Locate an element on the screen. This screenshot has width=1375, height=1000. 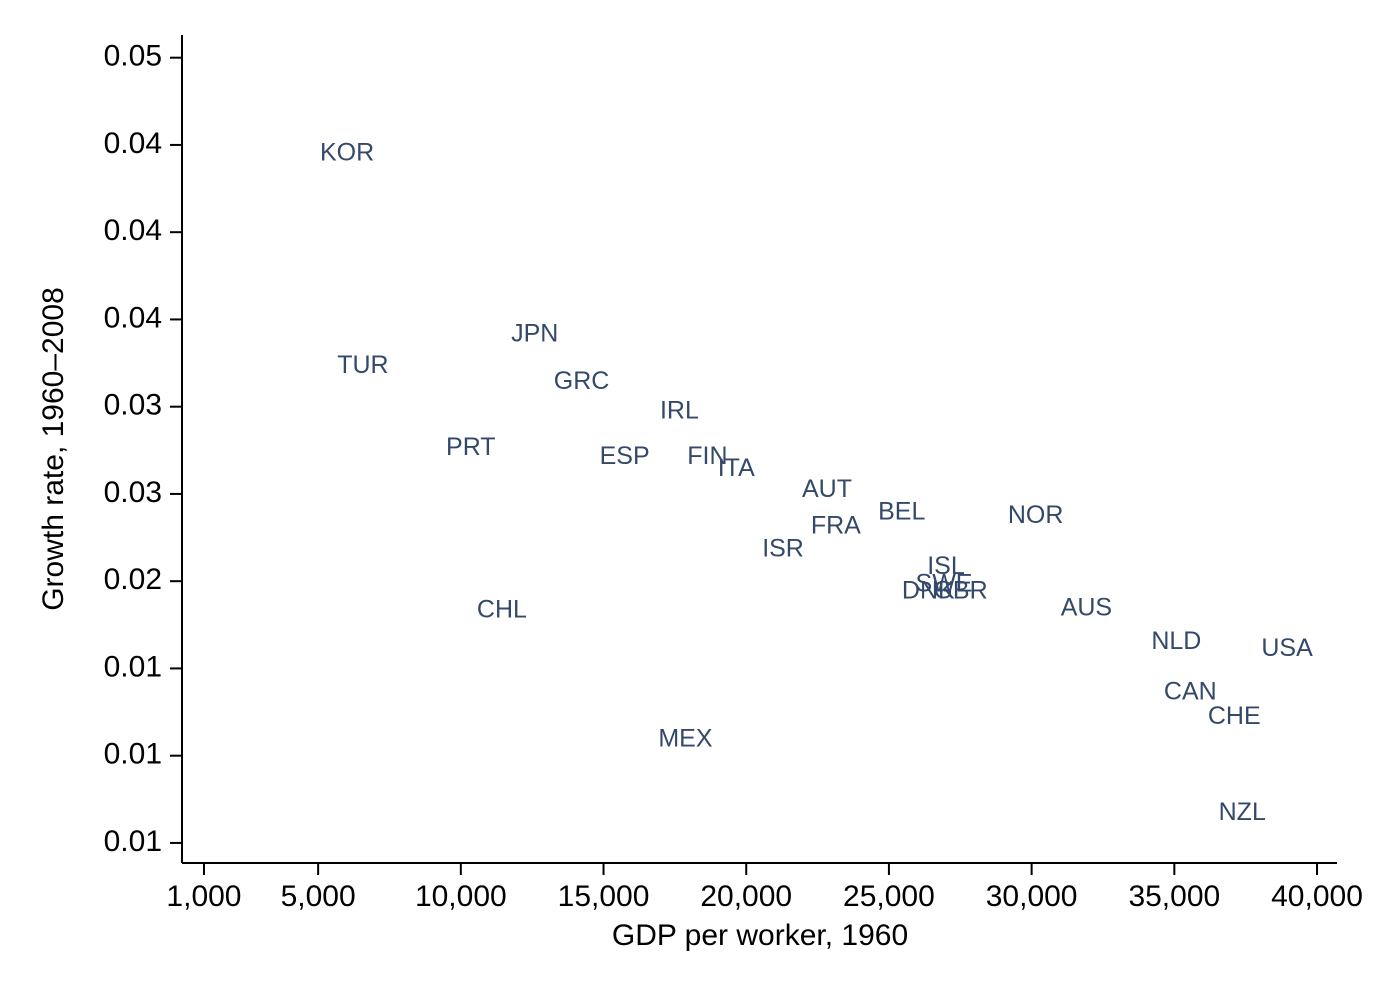
point-label: DNK is located at coordinates (928, 590).